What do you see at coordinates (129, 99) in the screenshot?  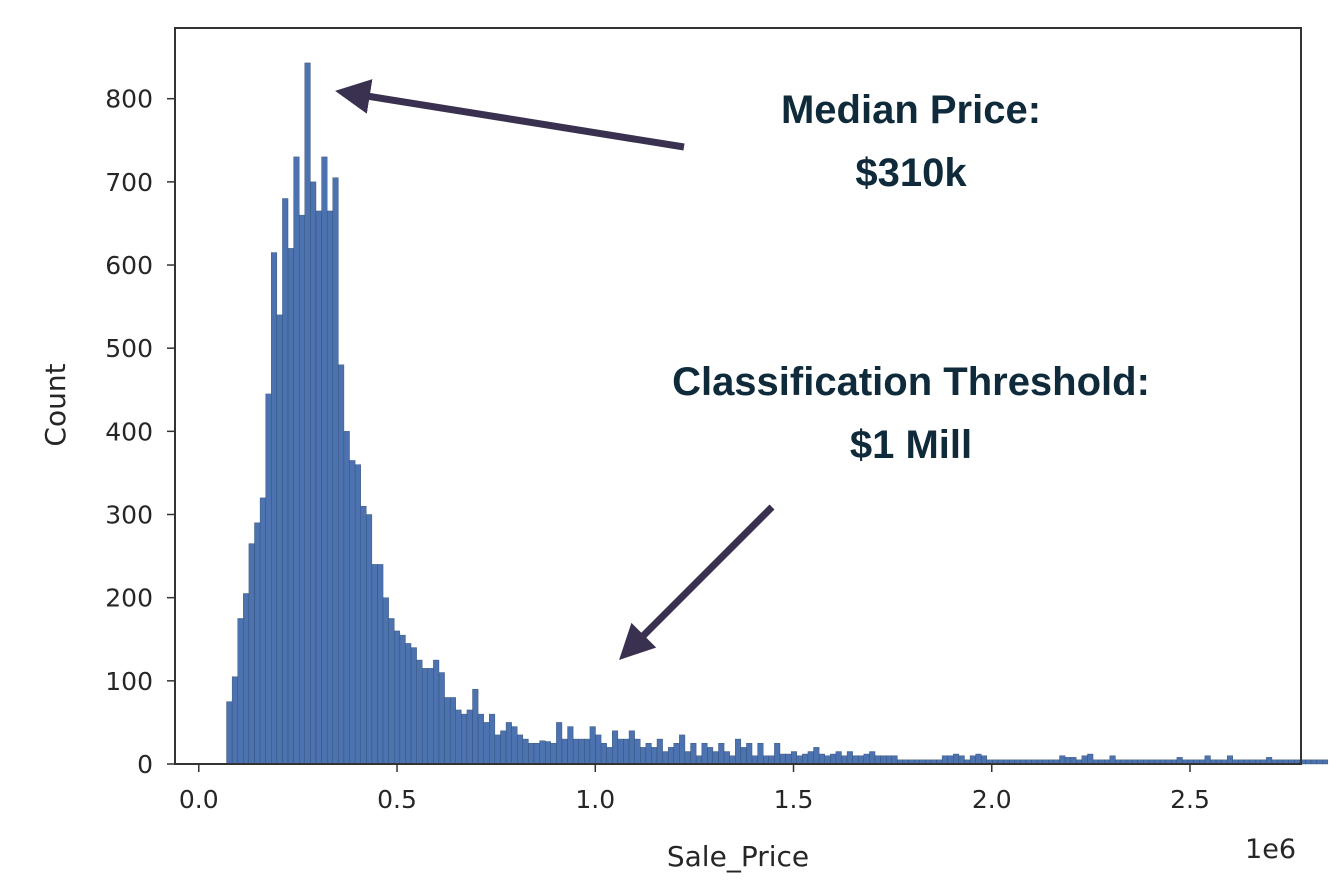 I see `y-tick-label: 800` at bounding box center [129, 99].